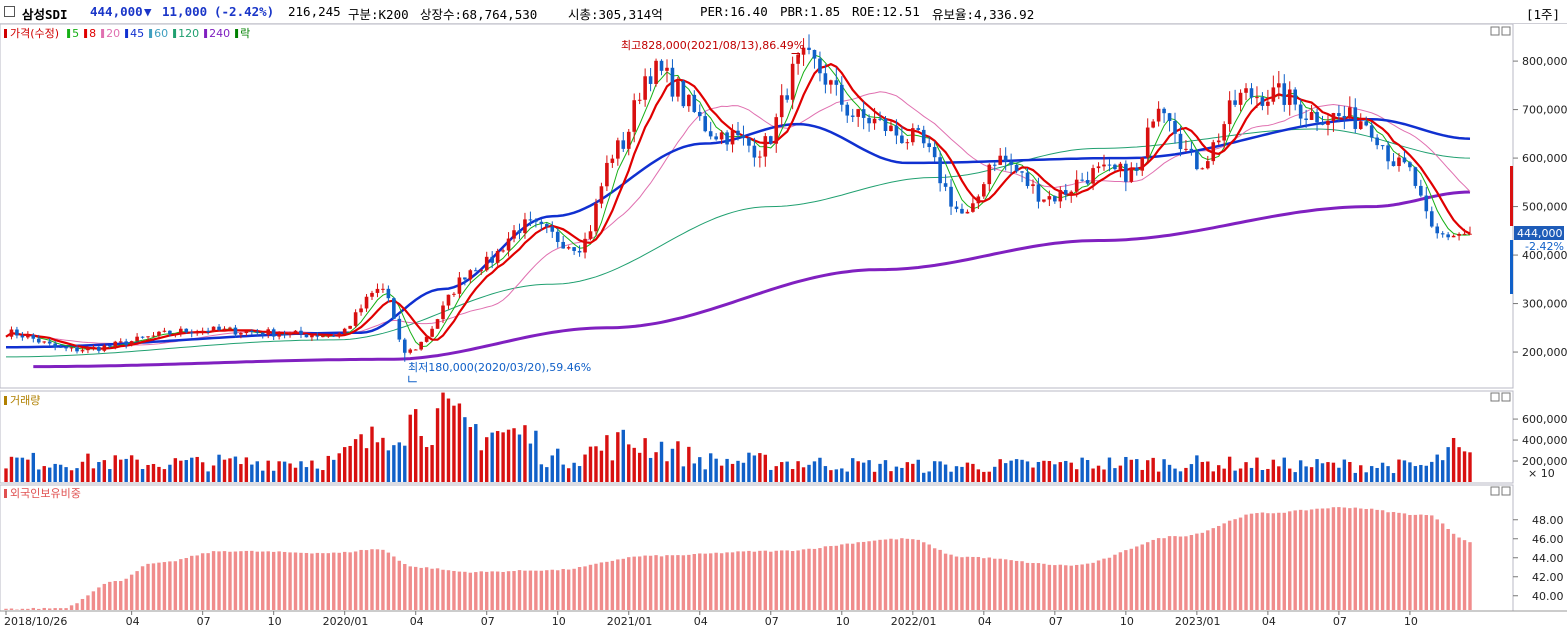  I want to click on x-tick-label: 07, so click(772, 621).